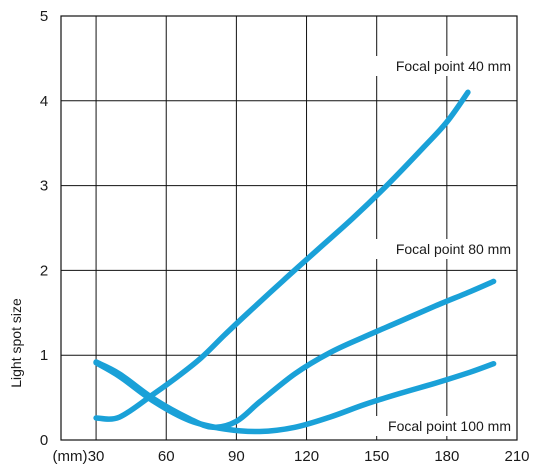 The width and height of the screenshot is (537, 468). Describe the element at coordinates (44, 440) in the screenshot. I see `y-tick-label: 0` at that location.